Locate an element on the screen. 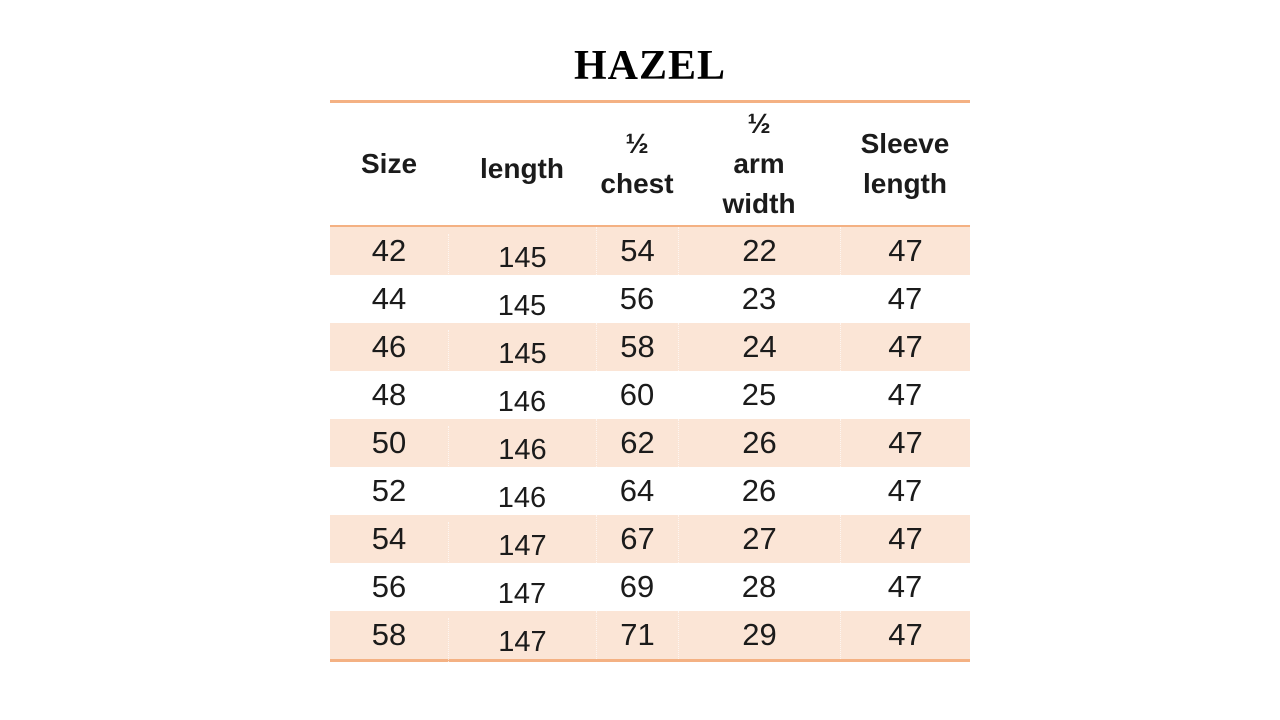 The image size is (1280, 720). header-half-chest: ½ chest is located at coordinates (637, 163).